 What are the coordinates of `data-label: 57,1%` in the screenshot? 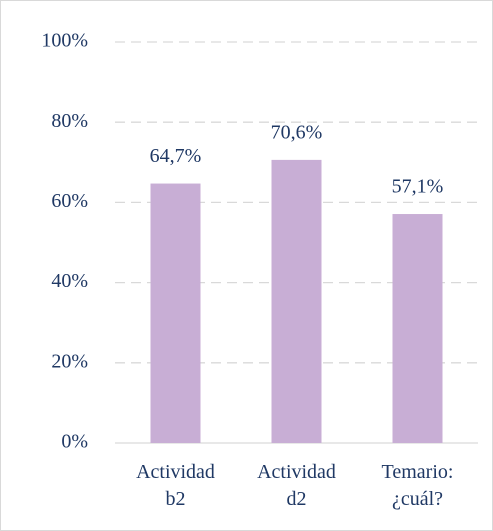 It's located at (418, 187).